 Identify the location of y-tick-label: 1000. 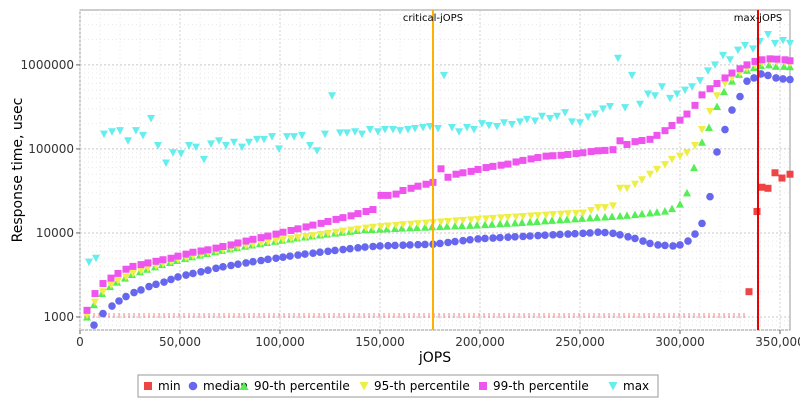
(58, 317).